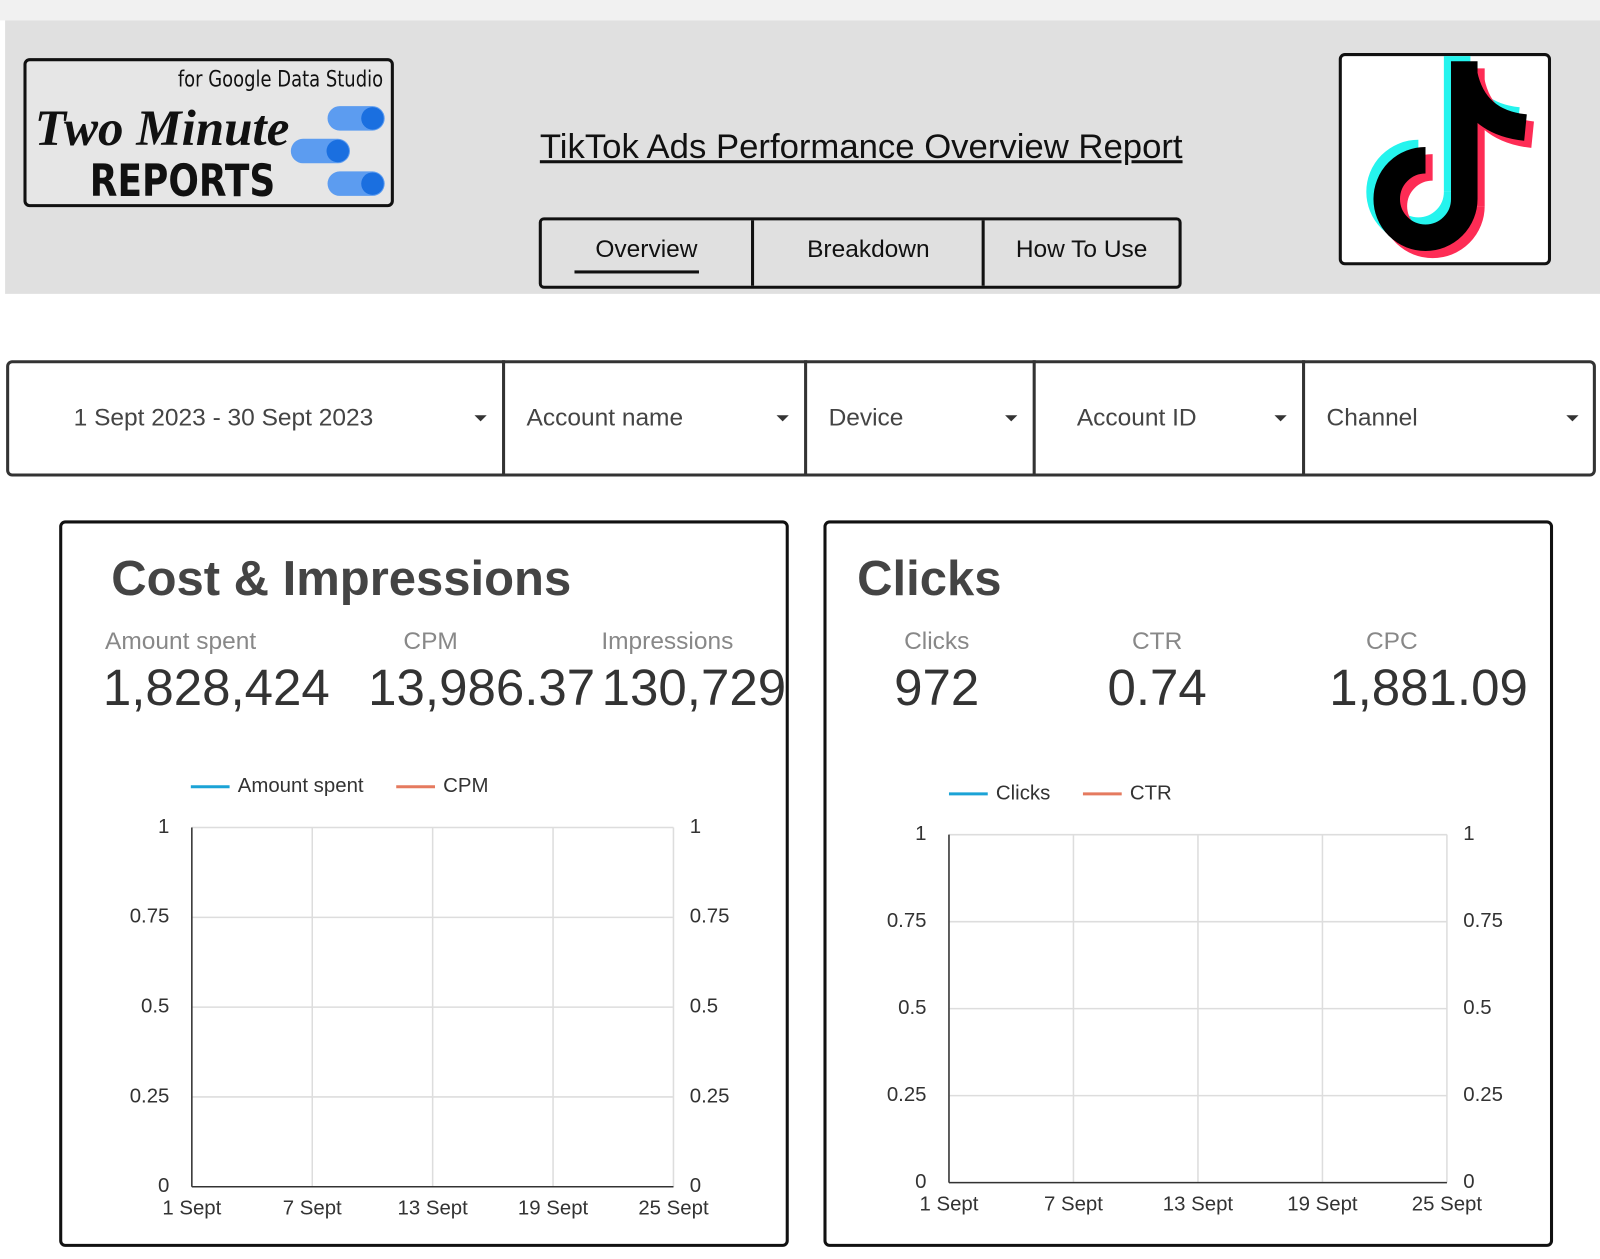  What do you see at coordinates (929, 579) in the screenshot?
I see `panel-title: Clicks` at bounding box center [929, 579].